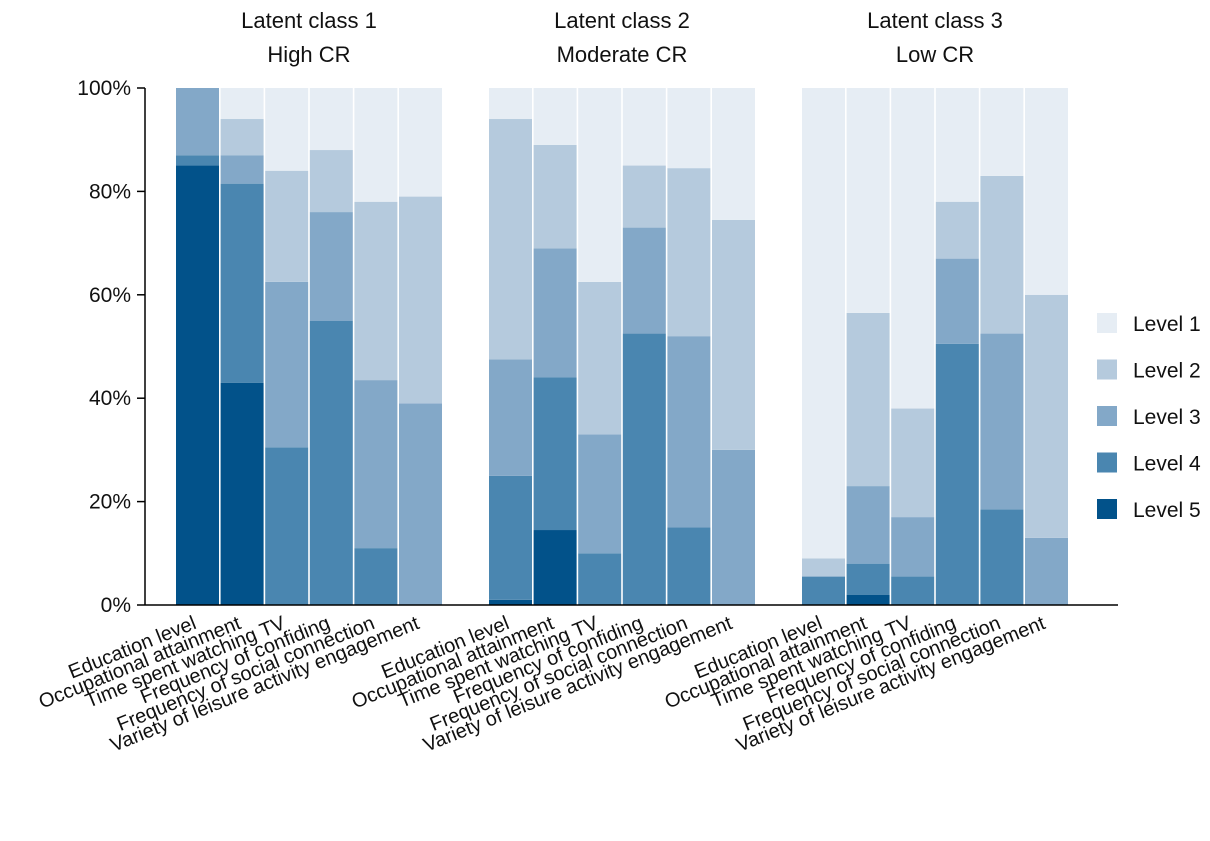  What do you see at coordinates (1167, 371) in the screenshot?
I see `legend-label: Level 2` at bounding box center [1167, 371].